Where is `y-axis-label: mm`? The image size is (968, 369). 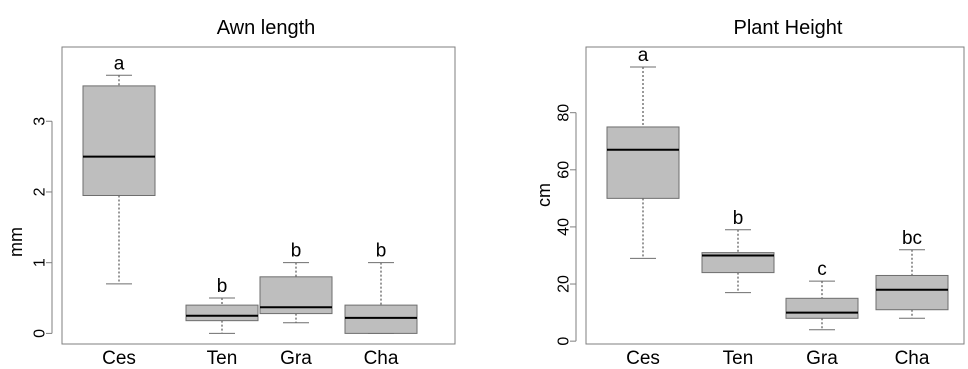
y-axis-label: mm is located at coordinates (16, 242).